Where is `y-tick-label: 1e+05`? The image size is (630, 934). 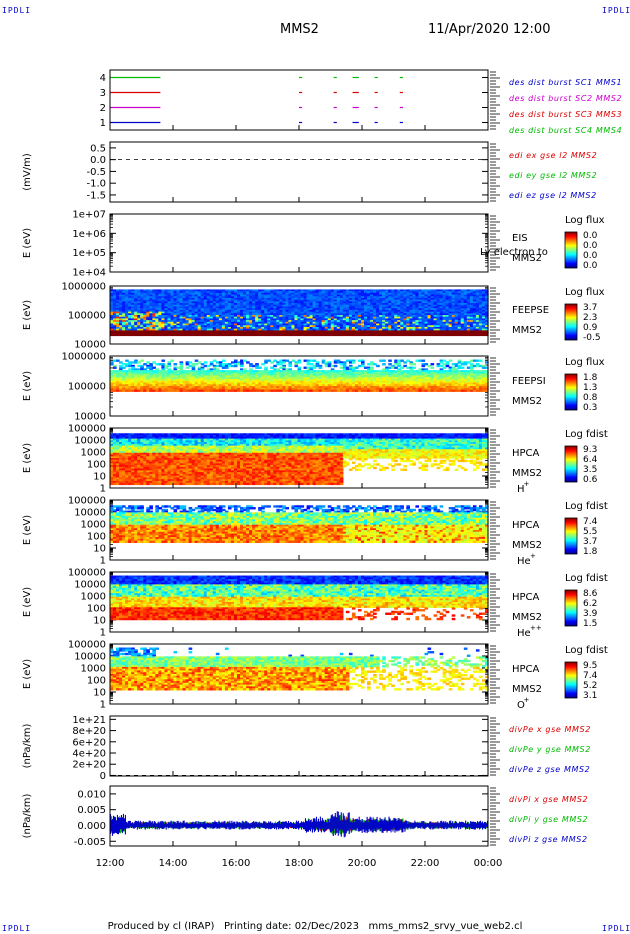 y-tick-label: 1e+05 is located at coordinates (89, 253).